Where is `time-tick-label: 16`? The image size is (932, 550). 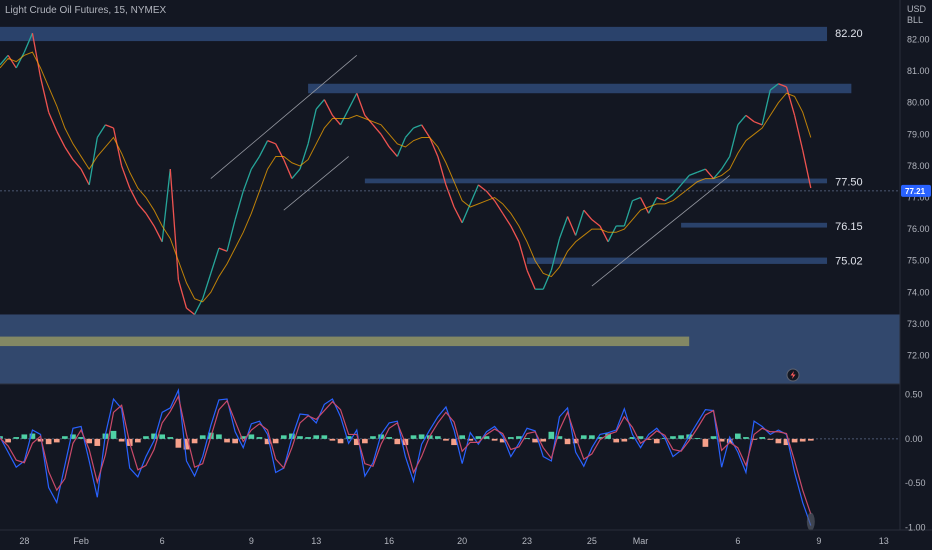
time-tick-label: 16 is located at coordinates (389, 541).